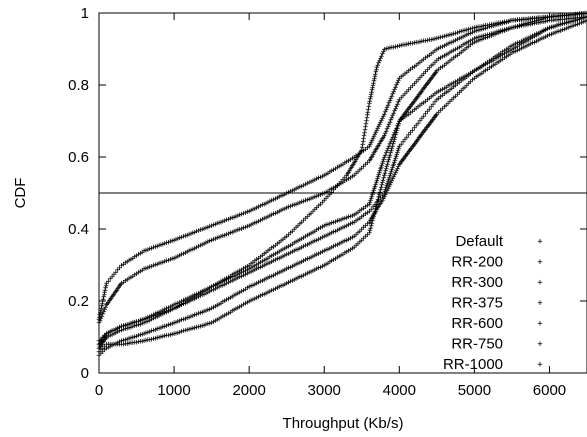 The width and height of the screenshot is (587, 437). I want to click on y-tick-label: 0.2, so click(78, 301).